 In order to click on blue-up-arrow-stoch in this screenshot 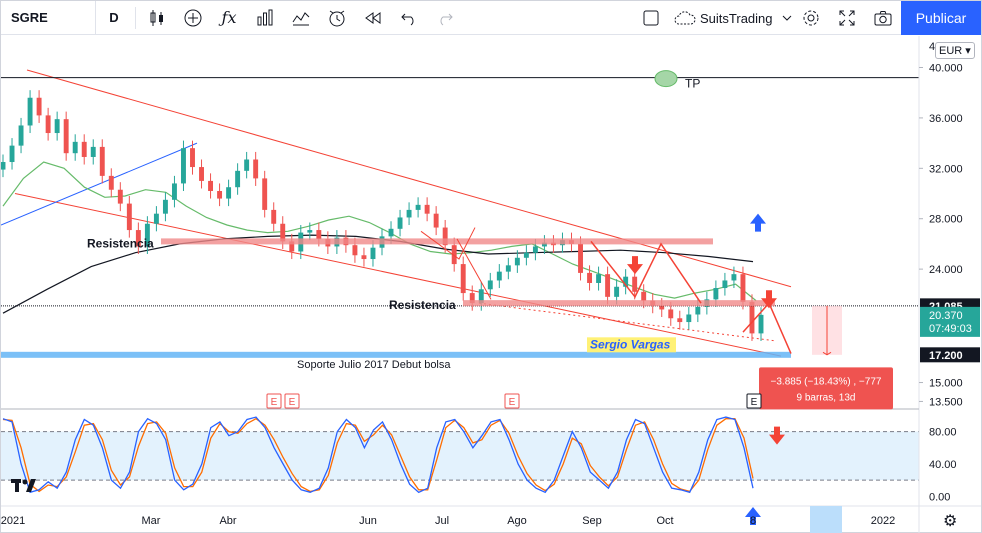, I will do `click(753, 516)`.